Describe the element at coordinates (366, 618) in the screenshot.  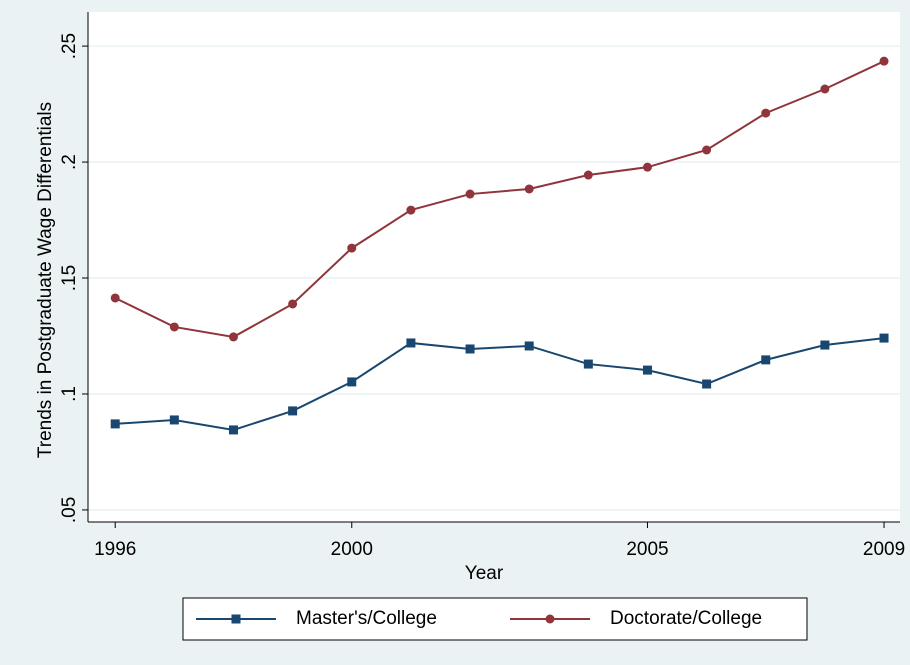
I see `legend-label: Master's/College` at that location.